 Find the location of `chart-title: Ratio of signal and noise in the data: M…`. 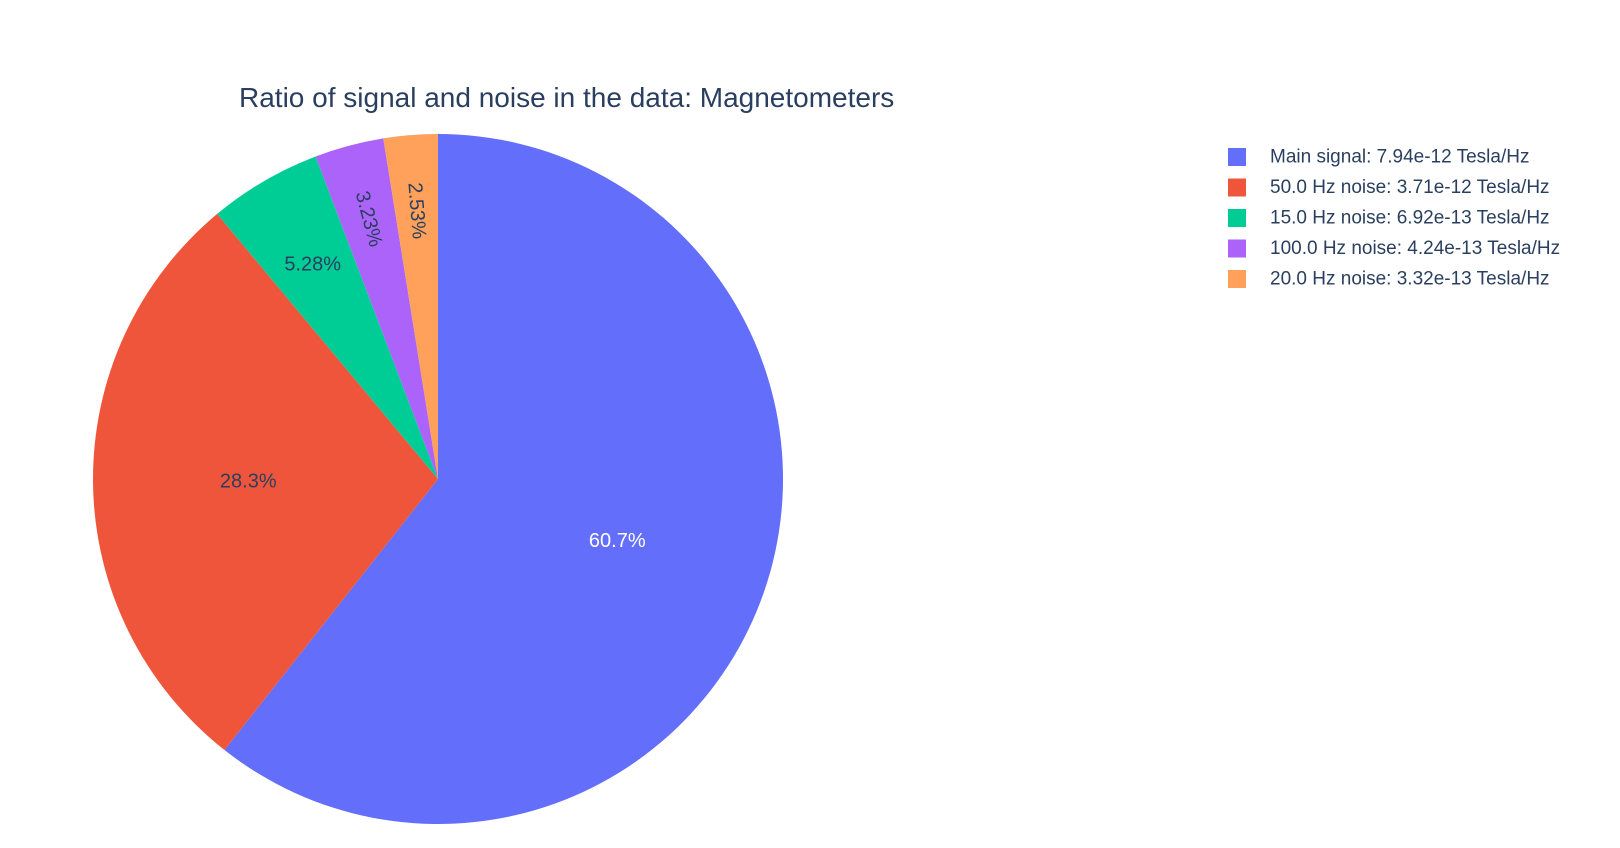

chart-title: Ratio of signal and noise in the data: M… is located at coordinates (566, 97).